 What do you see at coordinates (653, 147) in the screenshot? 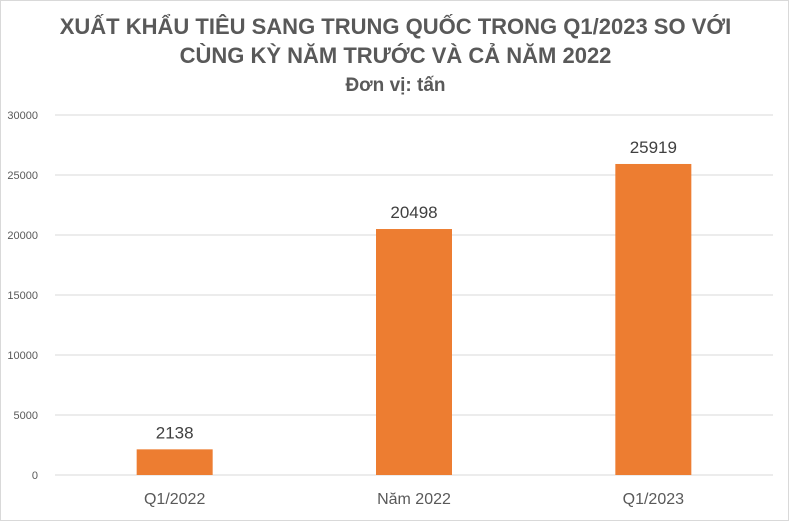
I see `data-label: 25919` at bounding box center [653, 147].